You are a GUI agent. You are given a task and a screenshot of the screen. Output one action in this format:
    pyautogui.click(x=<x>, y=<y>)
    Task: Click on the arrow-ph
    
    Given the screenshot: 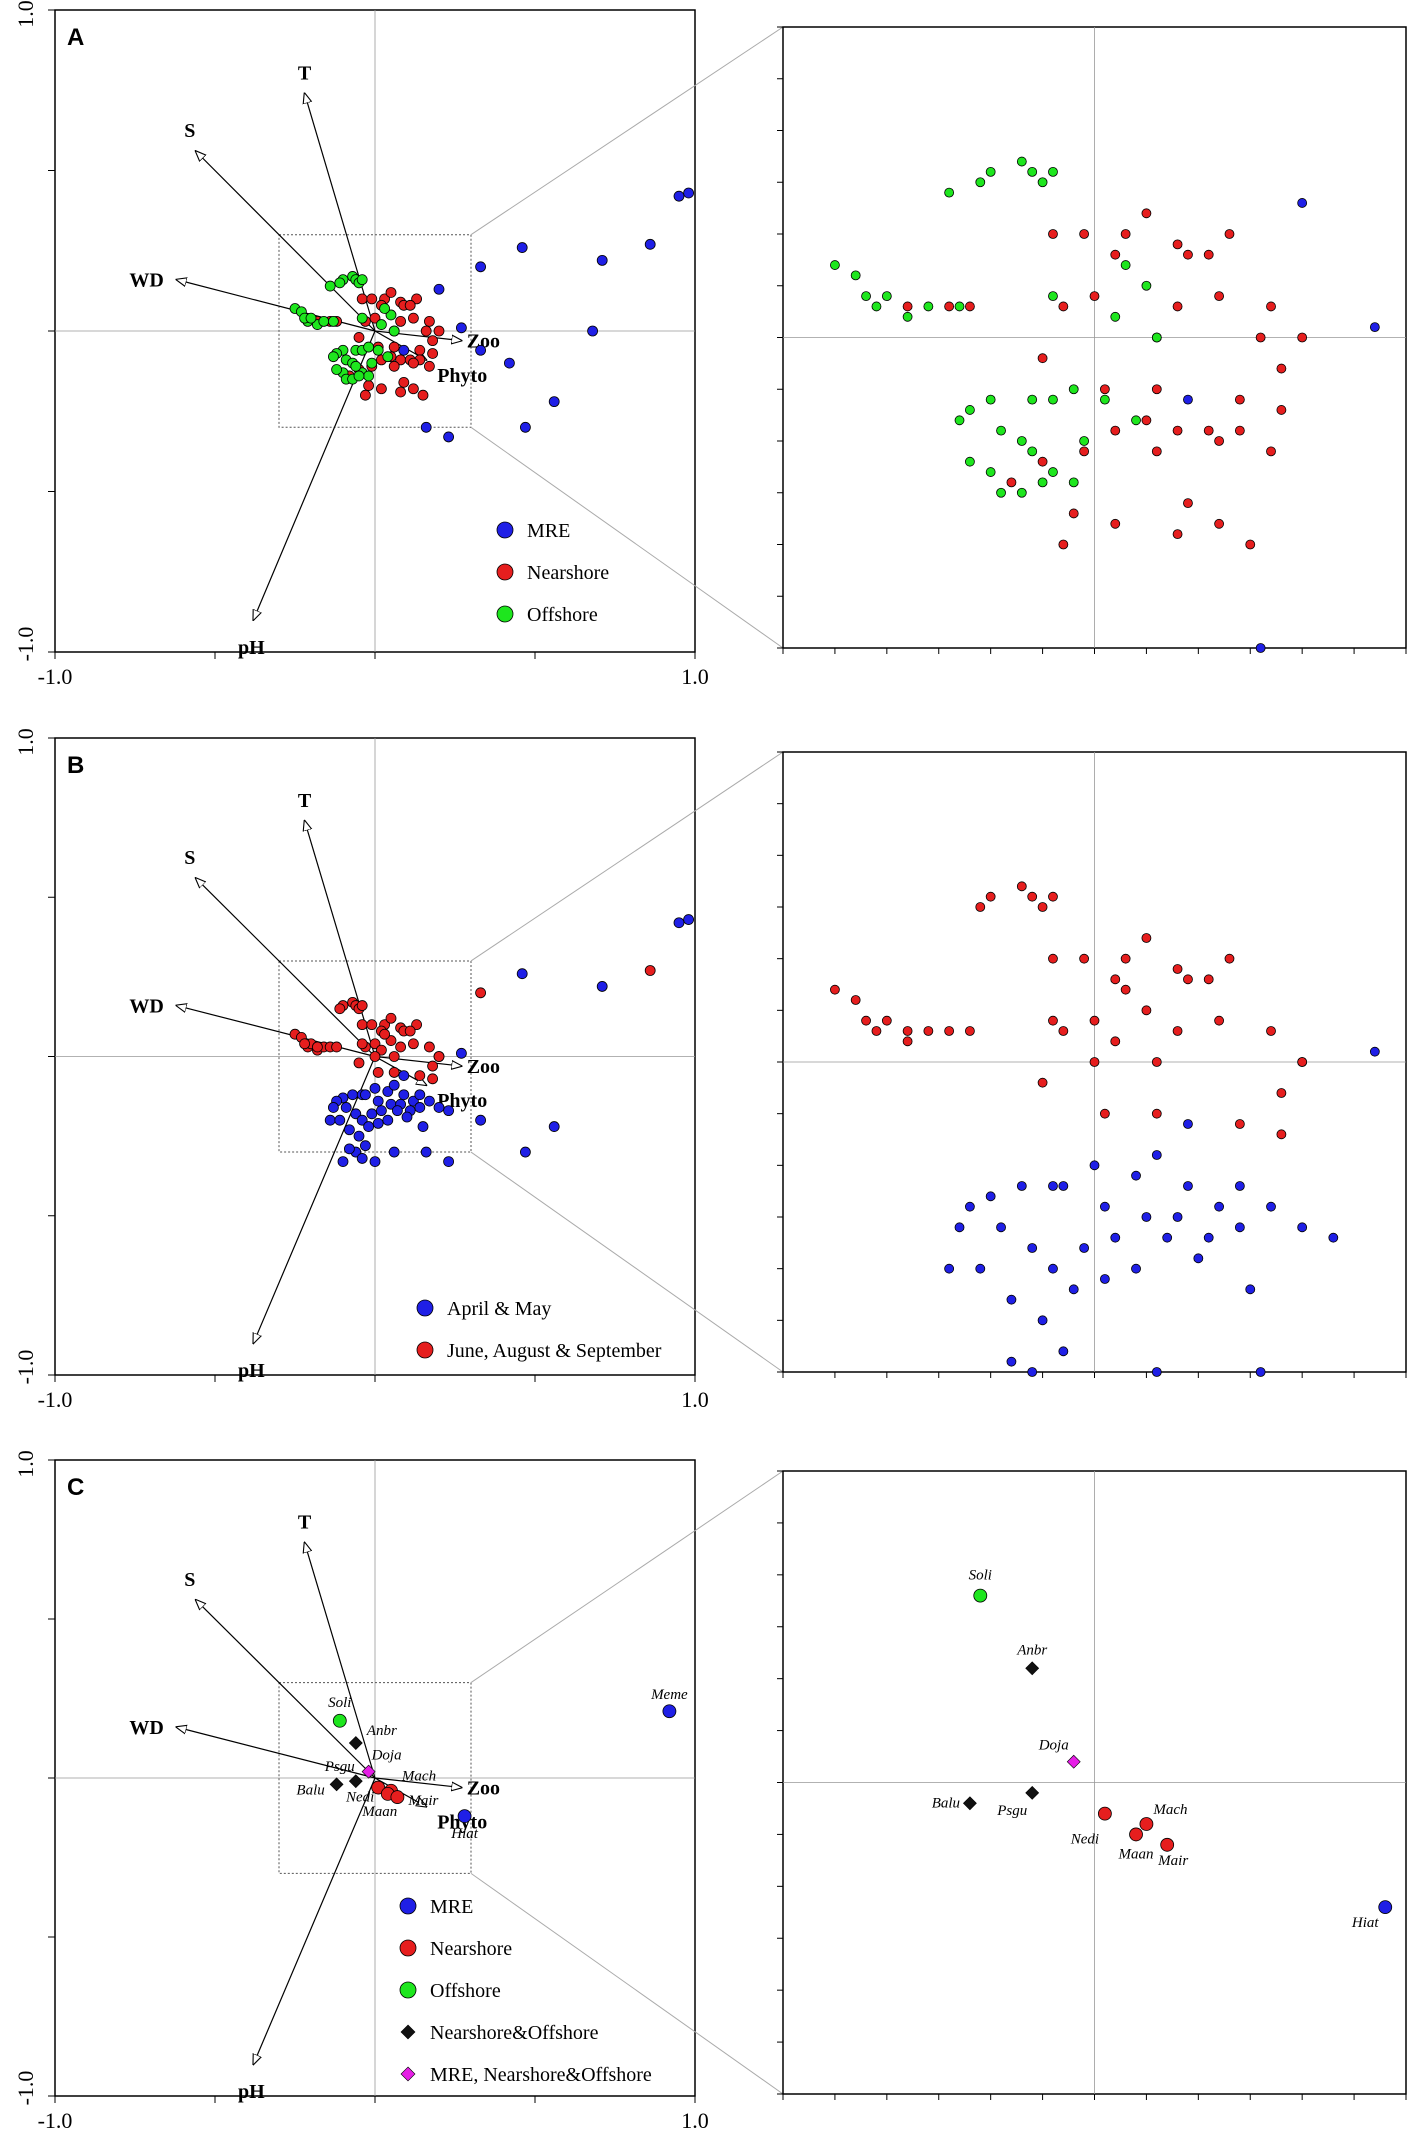 What is the action you would take?
    pyautogui.click(x=314, y=1920)
    